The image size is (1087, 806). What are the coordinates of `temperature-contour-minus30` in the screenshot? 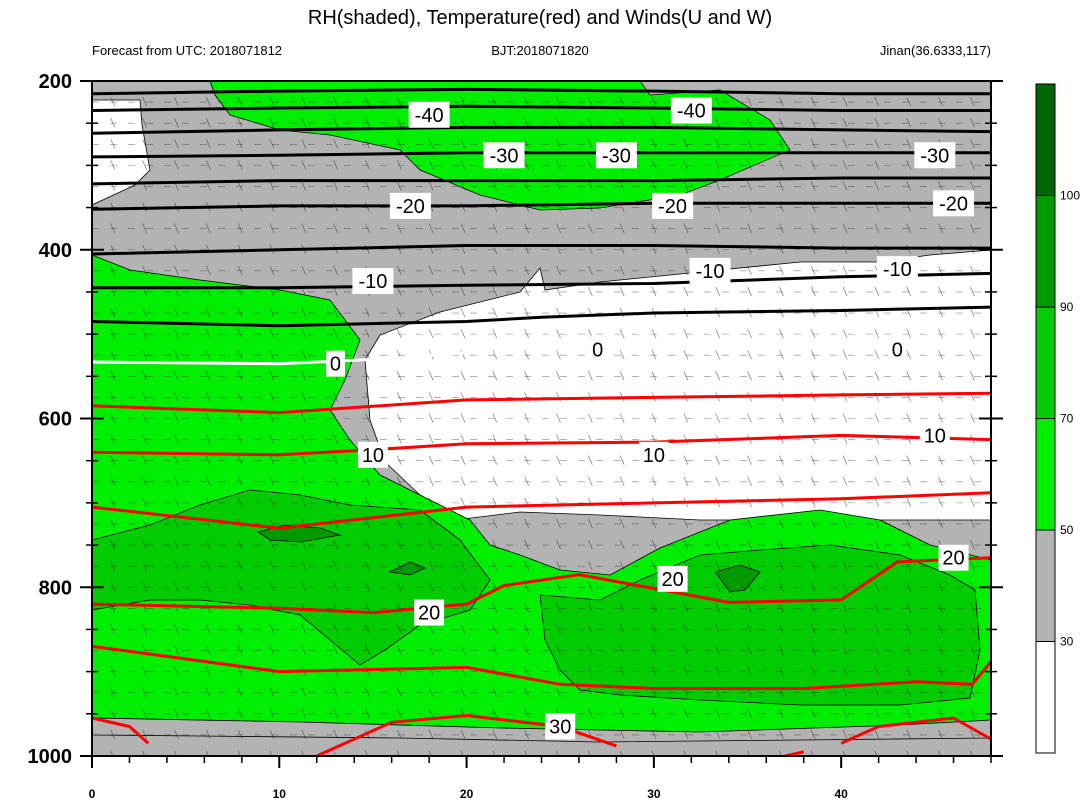 It's located at (541, 155).